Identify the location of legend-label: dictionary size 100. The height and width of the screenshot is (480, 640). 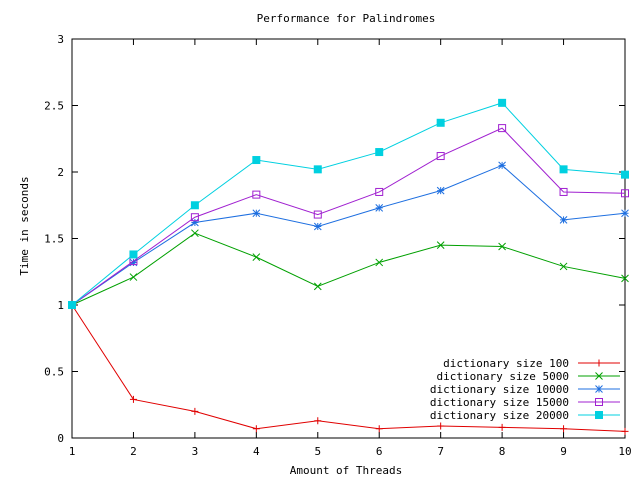
(506, 363).